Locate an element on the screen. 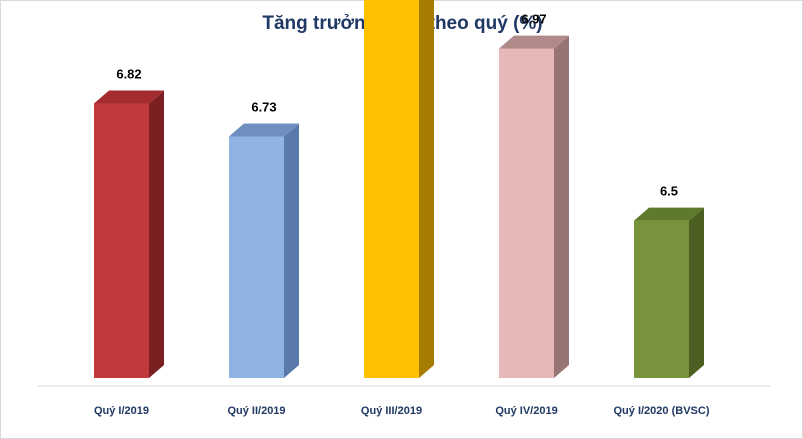 The height and width of the screenshot is (439, 803). category-label-2: Quý II/2019 is located at coordinates (256, 411).